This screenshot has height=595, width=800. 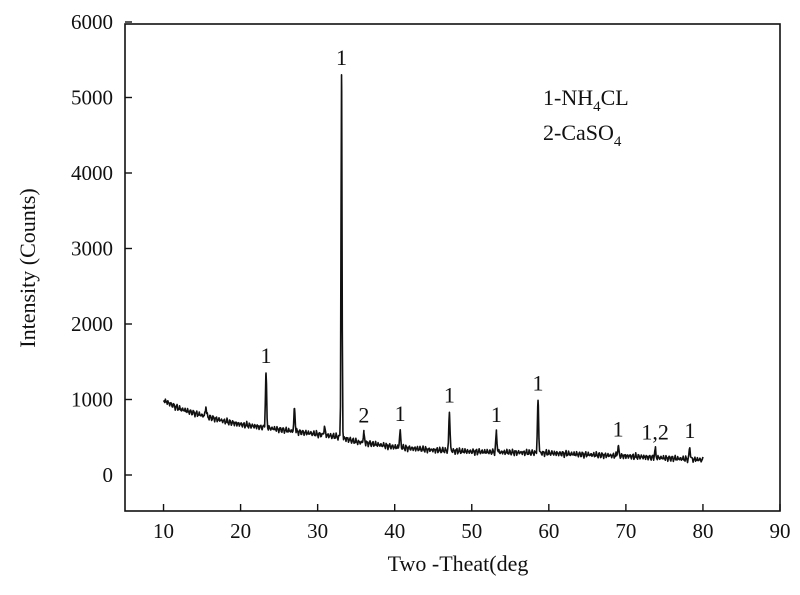 I want to click on x-tick-label: 60, so click(x=548, y=531).